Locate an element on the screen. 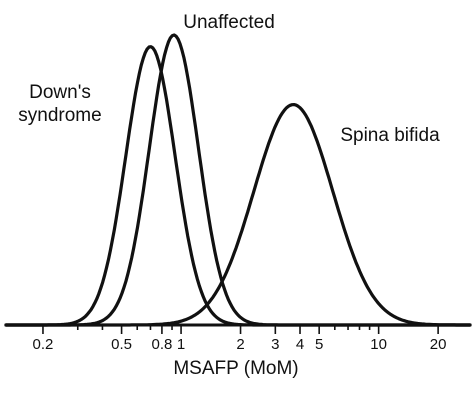 Image resolution: width=475 pixels, height=405 pixels. x-tick-label: 10 is located at coordinates (378, 344).